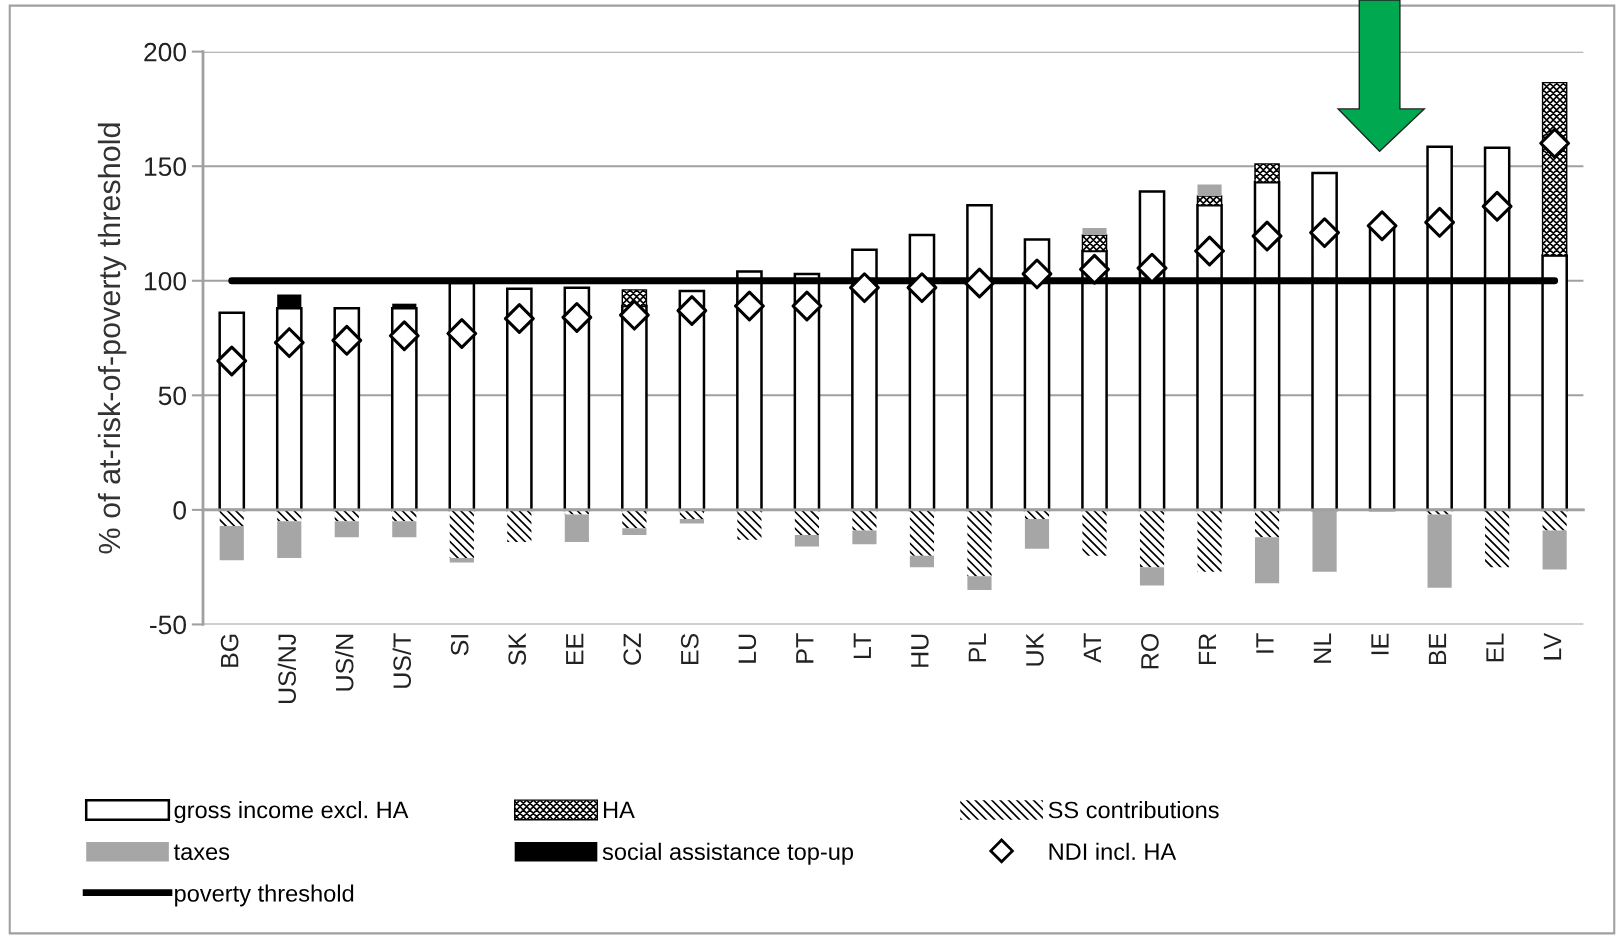 This screenshot has height=939, width=1624. I want to click on x-tick-label: BG, so click(229, 650).